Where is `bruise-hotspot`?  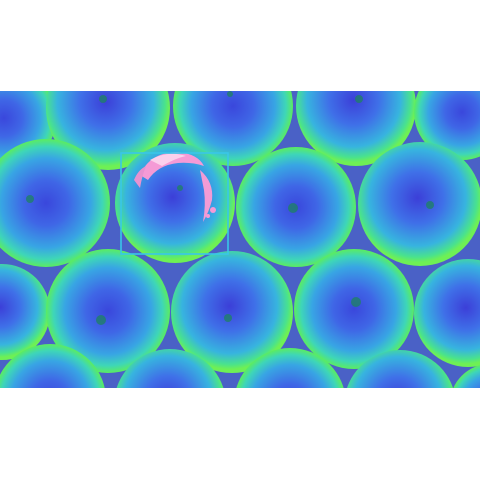
bruise-hotspot is located at coordinates (175, 187).